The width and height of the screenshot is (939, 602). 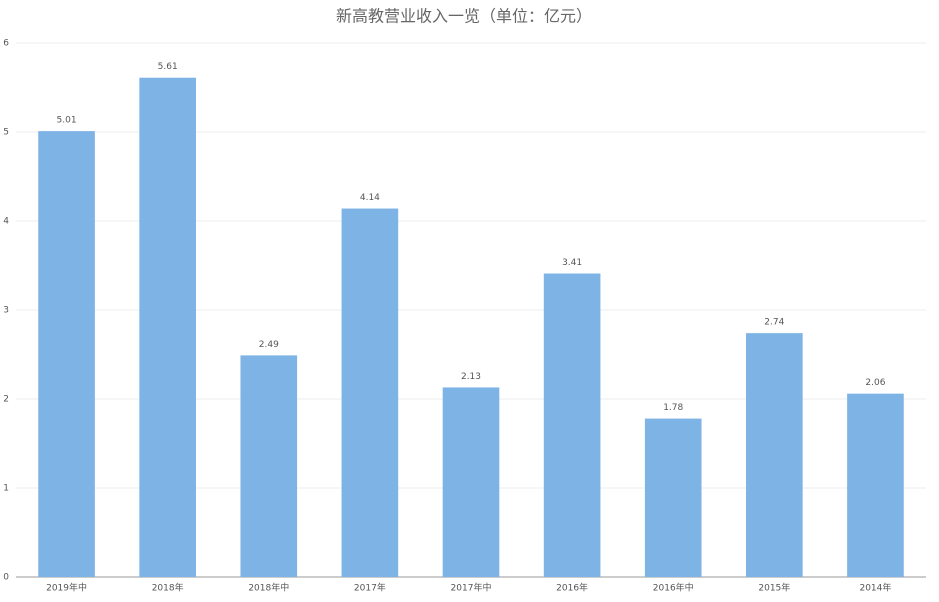 What do you see at coordinates (168, 588) in the screenshot?
I see `x-tick-label: 2018年` at bounding box center [168, 588].